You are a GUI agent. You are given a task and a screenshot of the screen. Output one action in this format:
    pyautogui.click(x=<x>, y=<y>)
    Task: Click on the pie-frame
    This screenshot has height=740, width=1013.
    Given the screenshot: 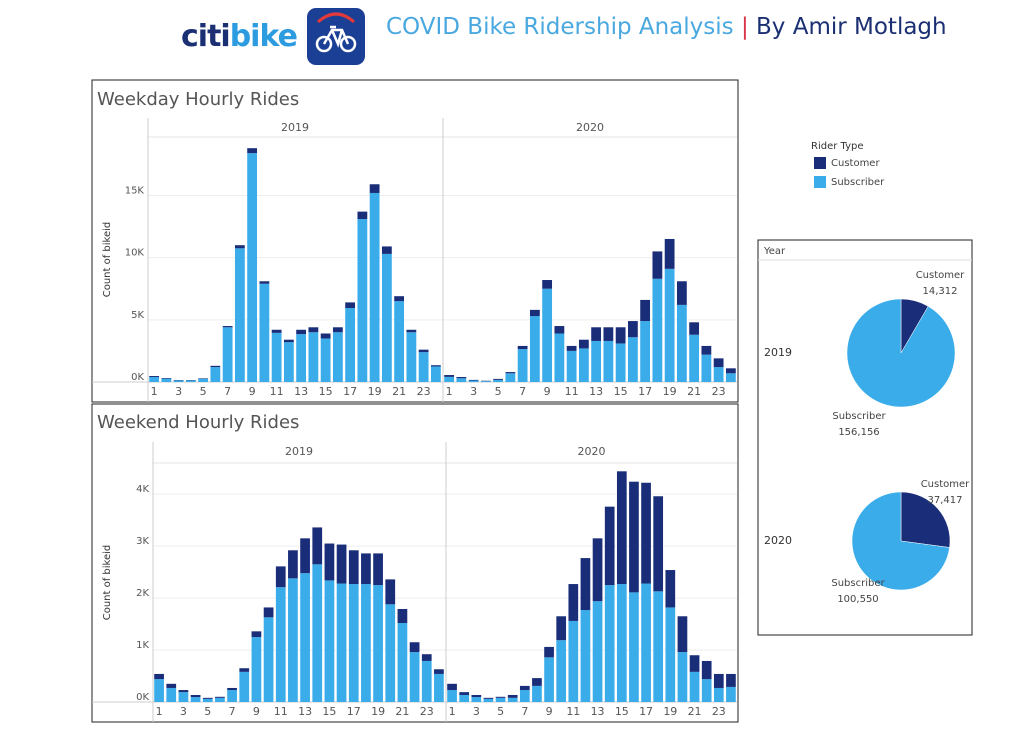 What is the action you would take?
    pyautogui.click(x=865, y=437)
    